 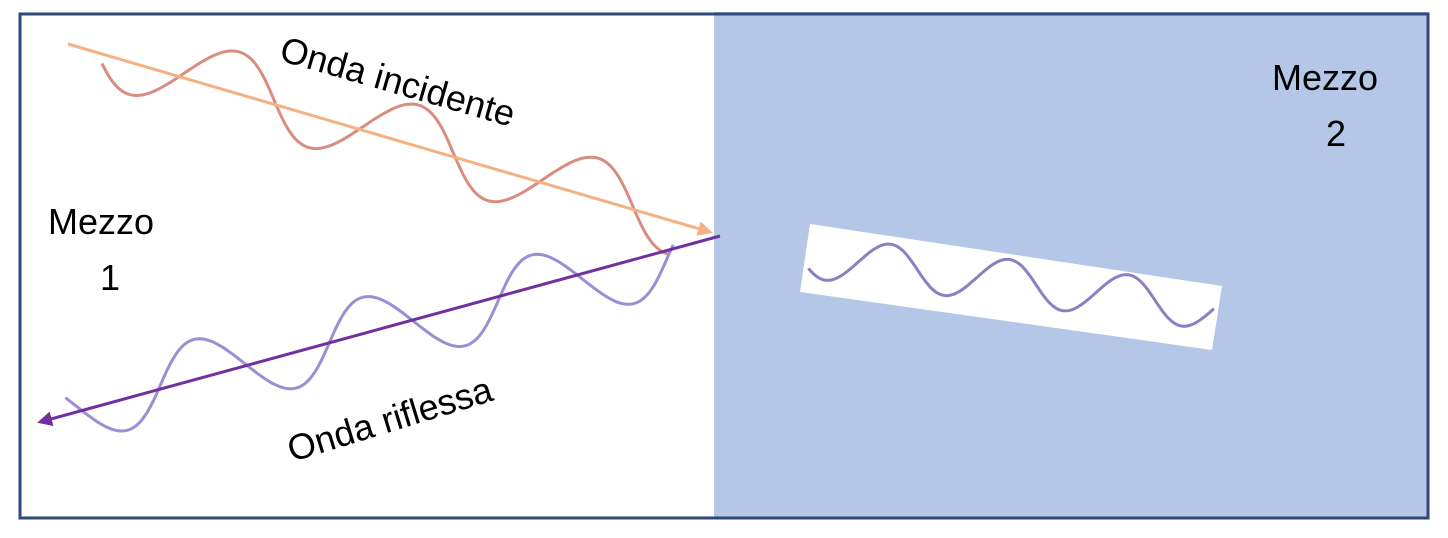 I want to click on medium-2-label-line1: Mezzo, so click(x=1325, y=77).